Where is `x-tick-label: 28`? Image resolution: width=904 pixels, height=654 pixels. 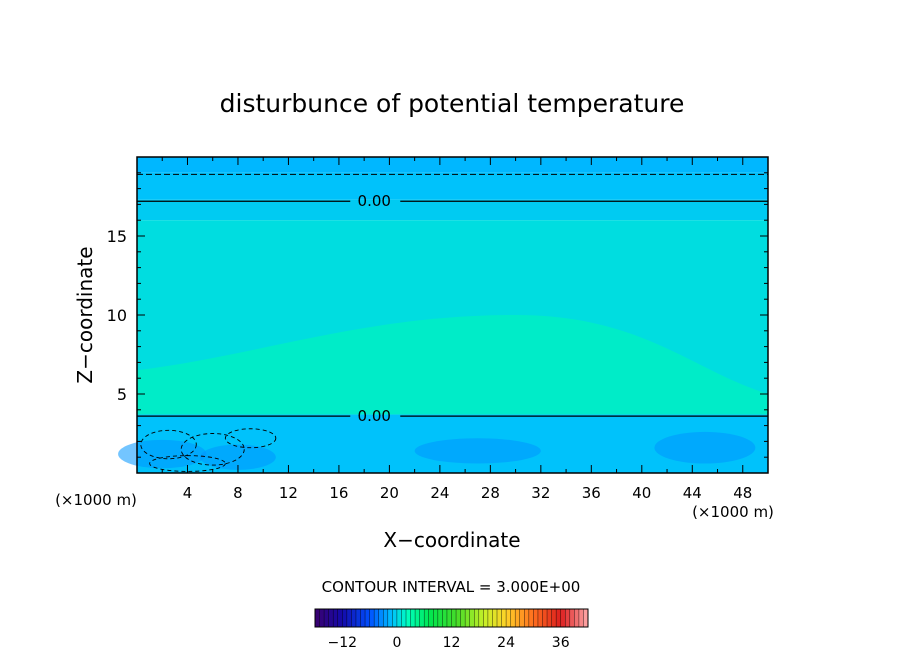 x-tick-label: 28 is located at coordinates (490, 493).